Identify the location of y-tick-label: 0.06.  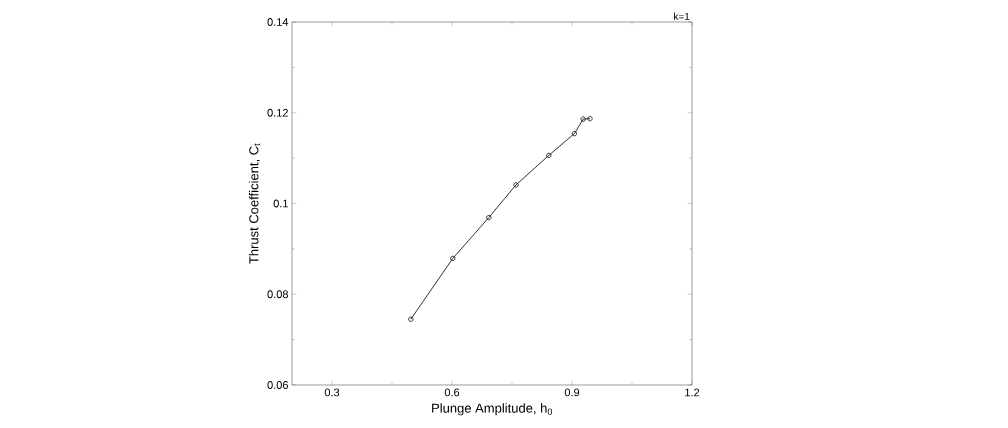
(277, 385).